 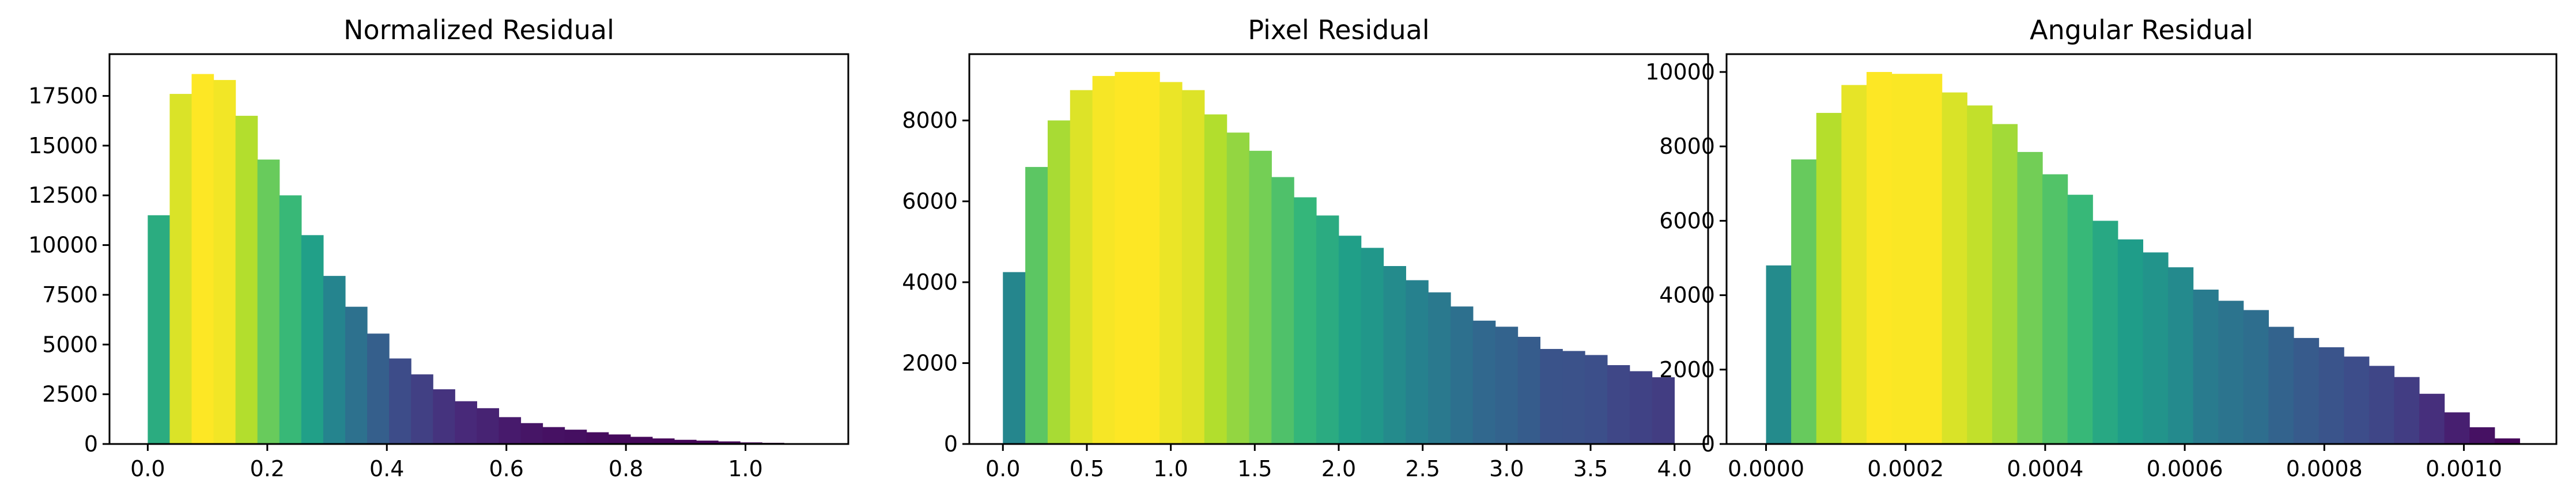 I want to click on chart-title: Angular Residual, so click(x=2141, y=29).